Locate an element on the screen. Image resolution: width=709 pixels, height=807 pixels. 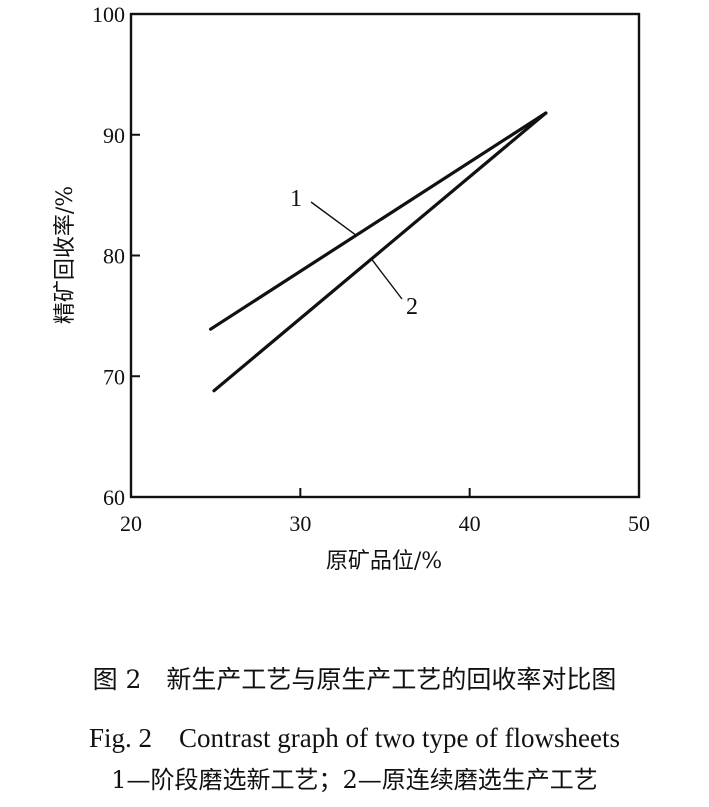
y-tick-label: 80 is located at coordinates (114, 256).